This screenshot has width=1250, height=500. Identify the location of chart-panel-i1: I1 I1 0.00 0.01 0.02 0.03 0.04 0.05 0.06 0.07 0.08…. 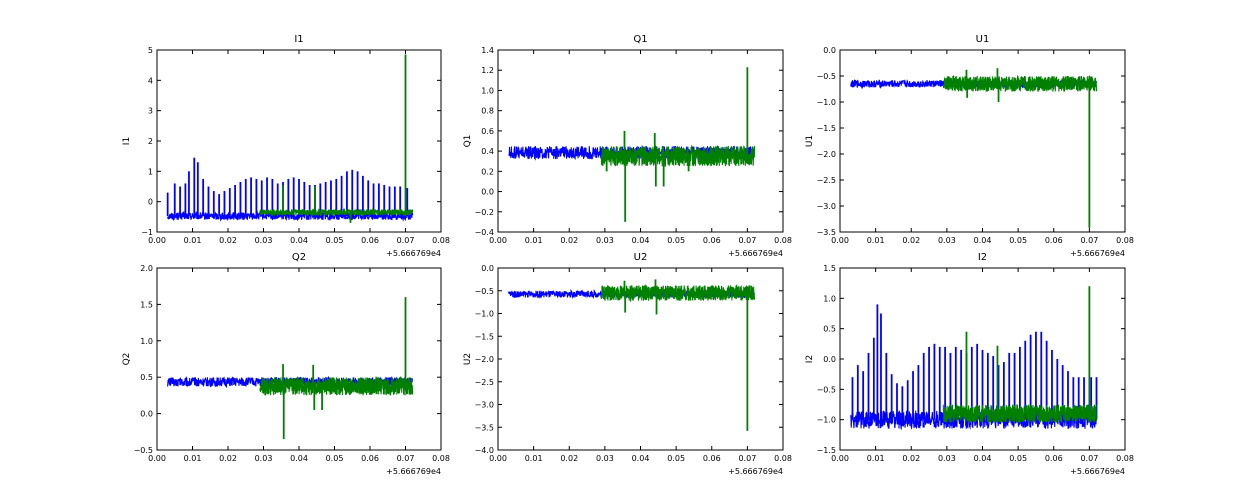
(286, 146).